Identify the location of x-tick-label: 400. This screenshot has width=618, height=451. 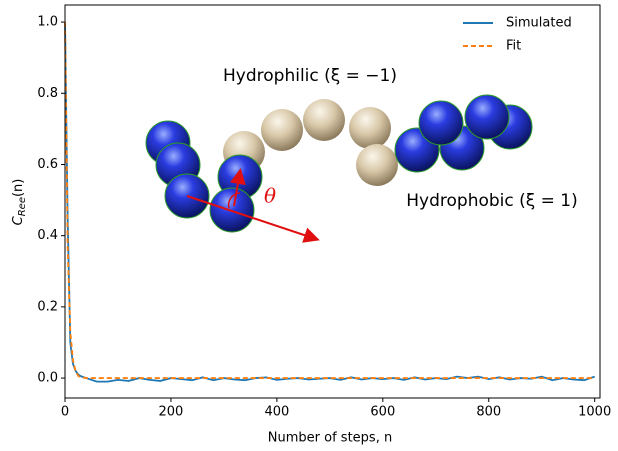
(276, 412).